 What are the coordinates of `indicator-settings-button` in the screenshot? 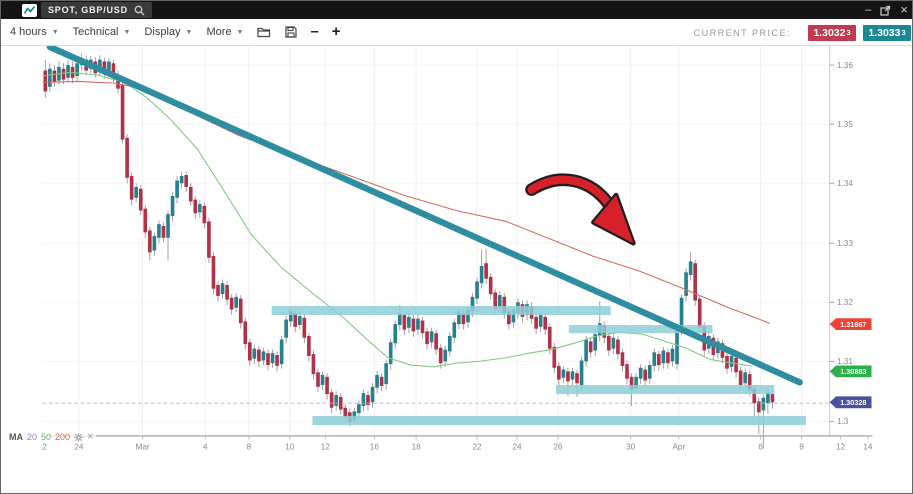 It's located at (78, 437).